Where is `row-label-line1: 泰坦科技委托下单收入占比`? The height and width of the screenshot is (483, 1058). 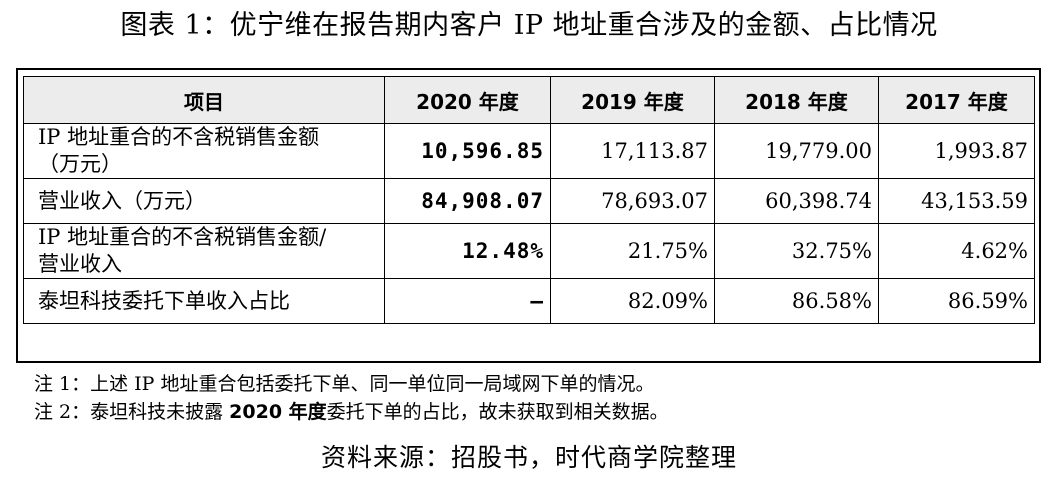
row-label-line1: 泰坦科技委托下单收入占比 is located at coordinates (164, 300).